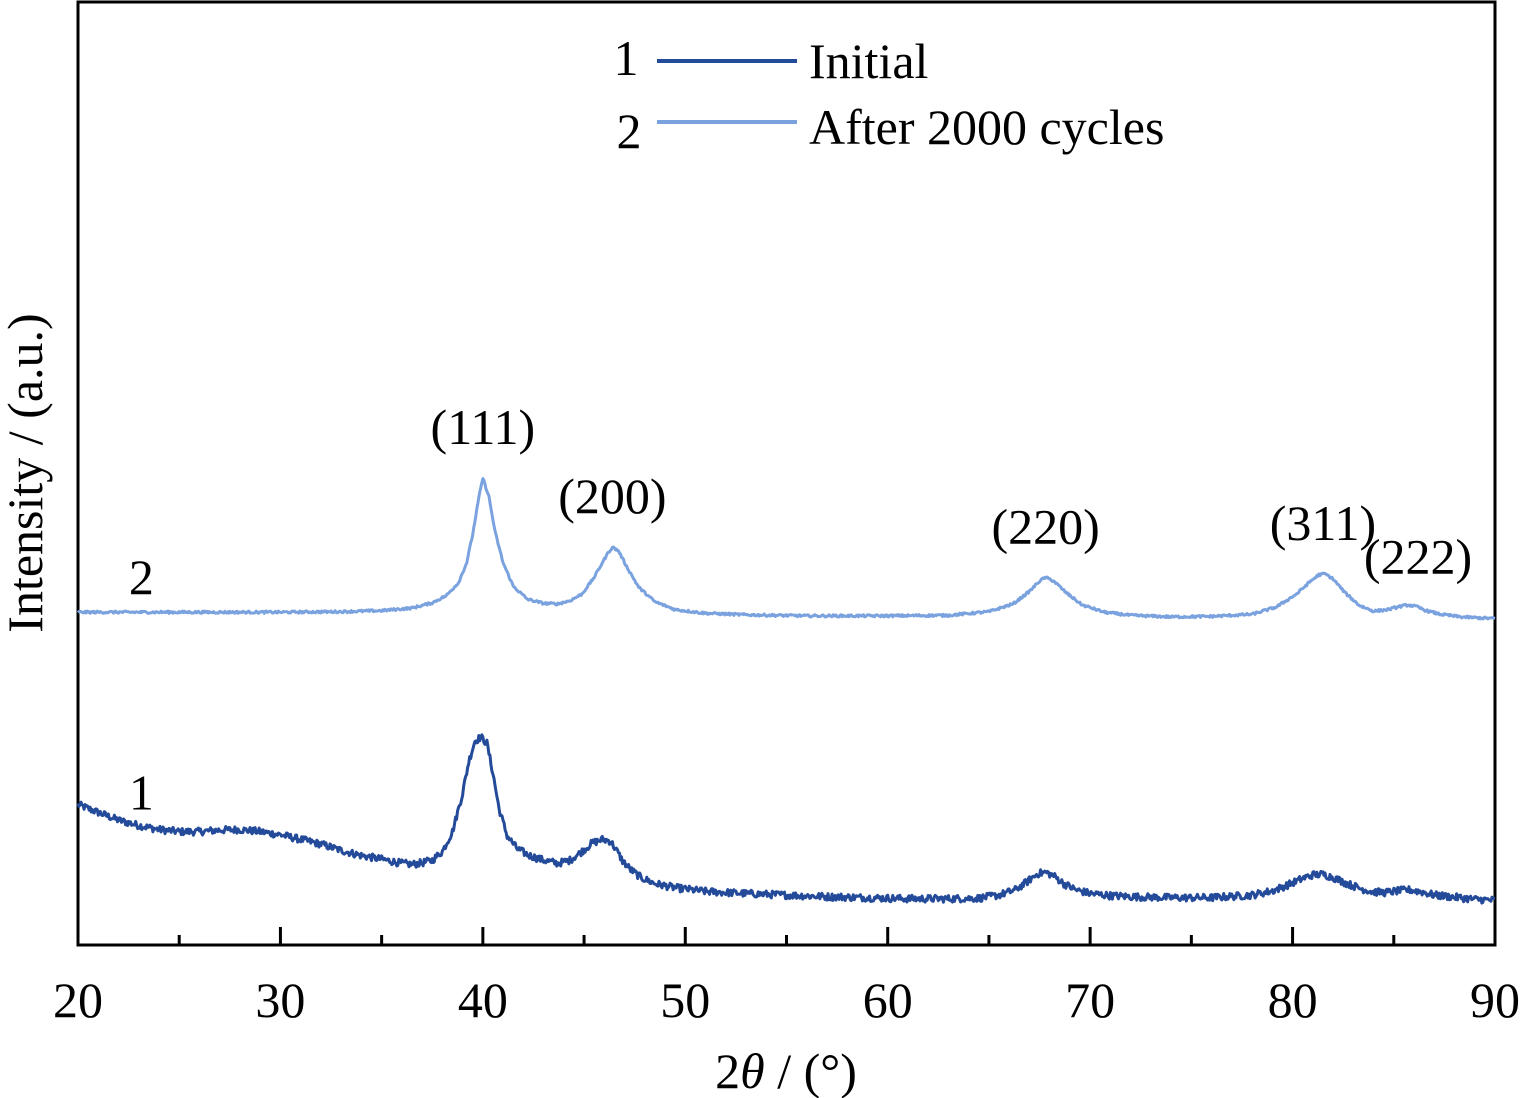  I want to click on x-tick-label: 80, so click(1293, 1000).